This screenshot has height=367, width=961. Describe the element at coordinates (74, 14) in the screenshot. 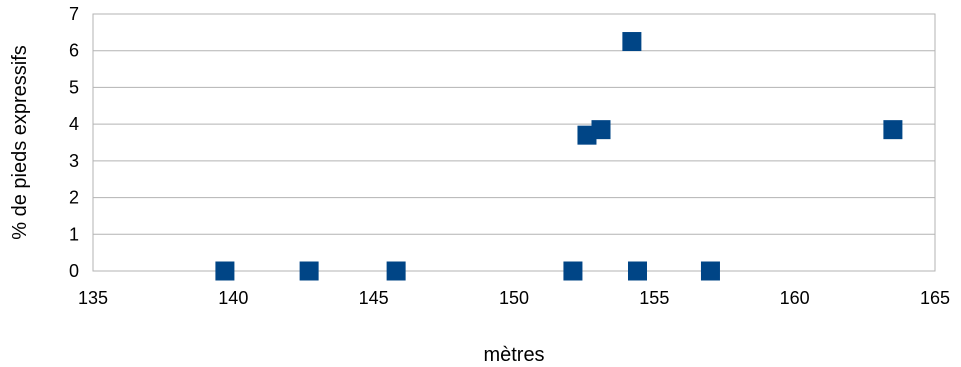

I see `y-tick-label: 7` at that location.